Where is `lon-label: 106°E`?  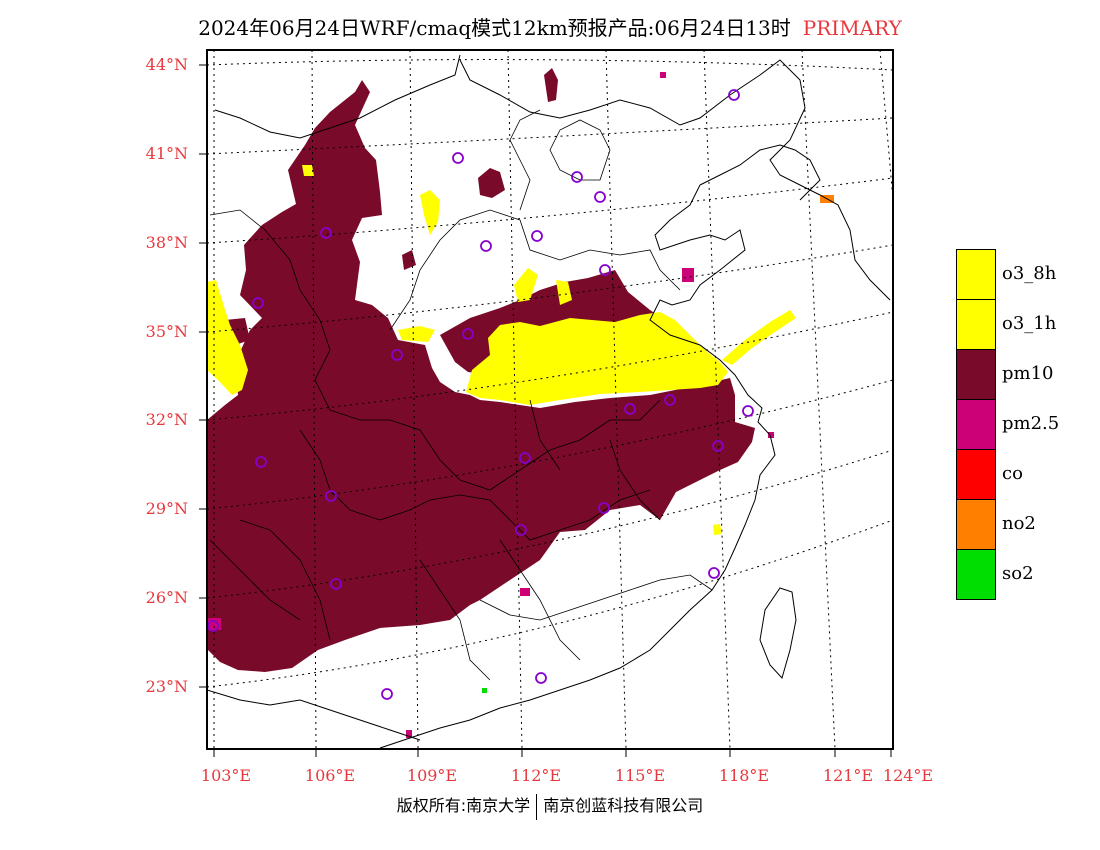 lon-label: 106°E is located at coordinates (330, 775).